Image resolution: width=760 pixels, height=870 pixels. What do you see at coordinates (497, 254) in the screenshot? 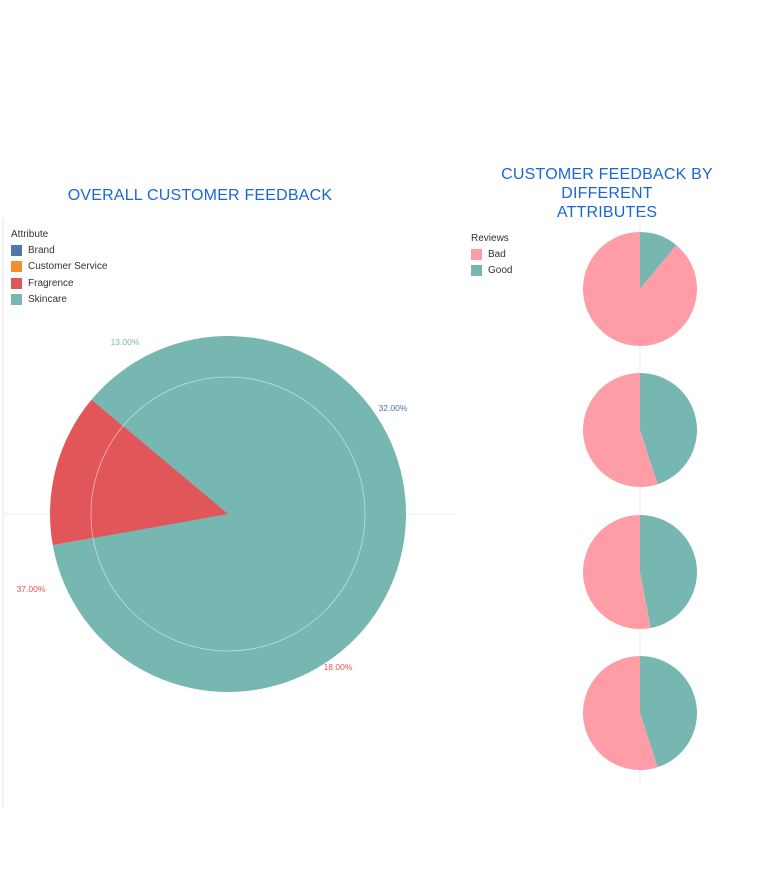
I see `legend-label-bad: Bad` at bounding box center [497, 254].